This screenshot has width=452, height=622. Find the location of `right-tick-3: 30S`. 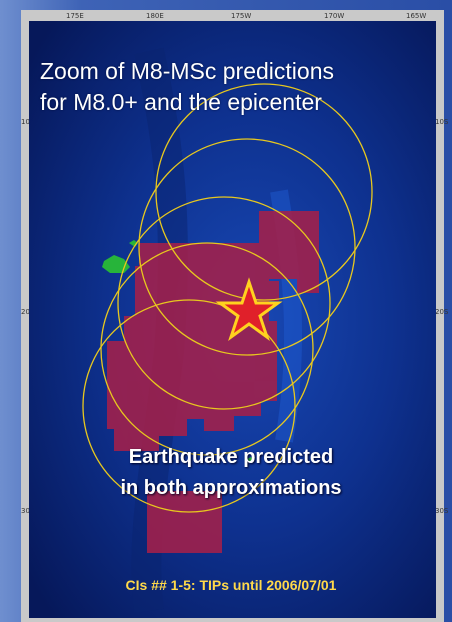

right-tick-3: 30S is located at coordinates (442, 511).